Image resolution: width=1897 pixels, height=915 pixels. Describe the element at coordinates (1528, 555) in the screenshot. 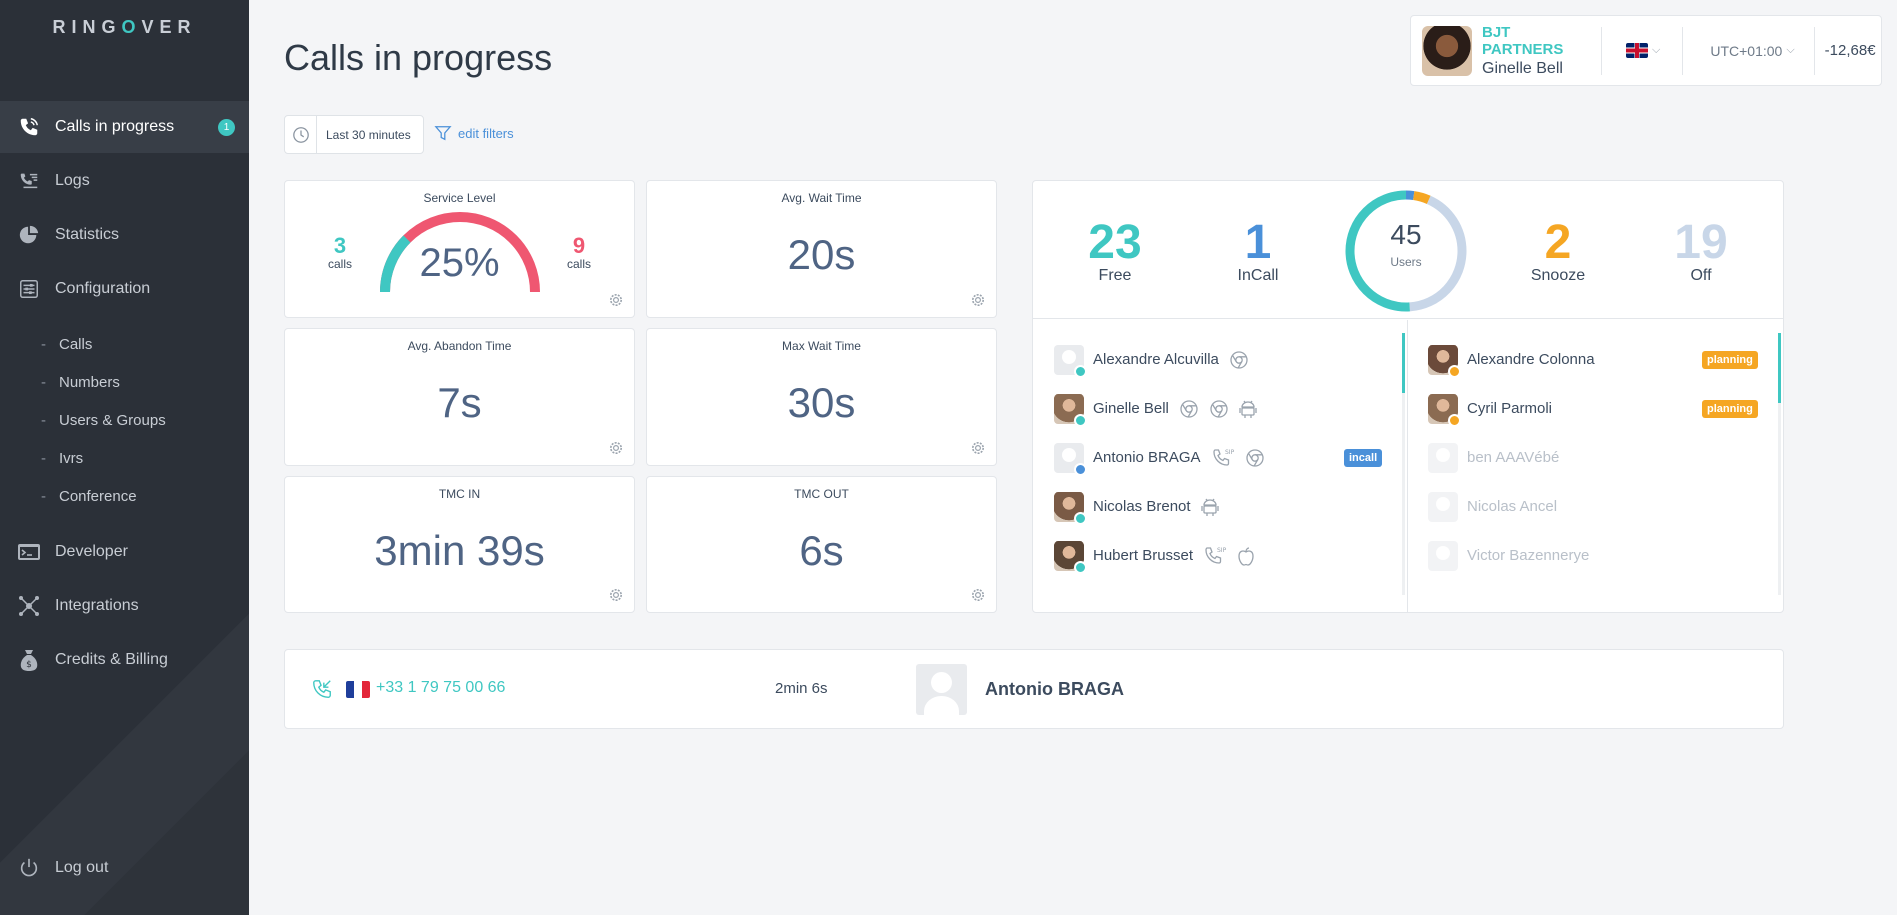

I see `user-name: Victor Bazennerye` at that location.